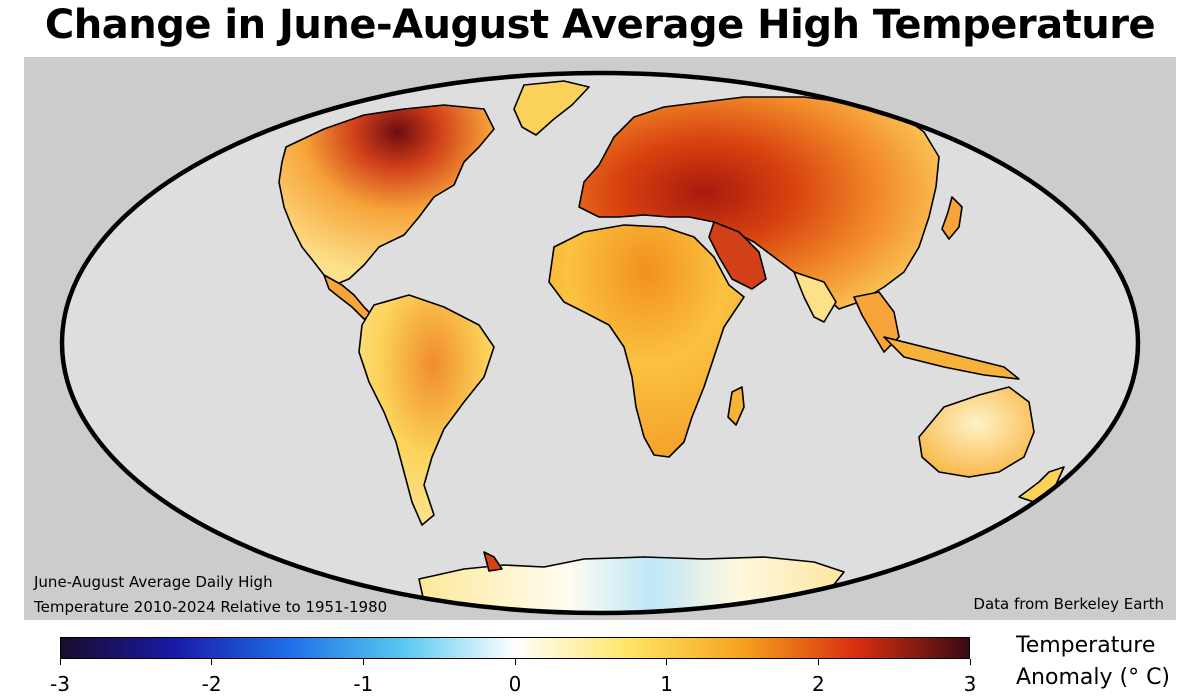 The width and height of the screenshot is (1200, 699). I want to click on land-madagascar, so click(736, 406).